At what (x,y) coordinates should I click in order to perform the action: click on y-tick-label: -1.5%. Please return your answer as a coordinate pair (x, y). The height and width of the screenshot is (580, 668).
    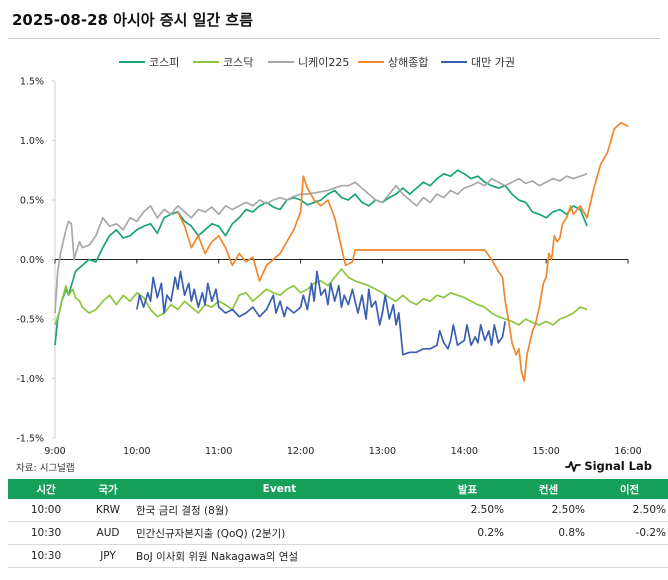
    Looking at the image, I should click on (30, 439).